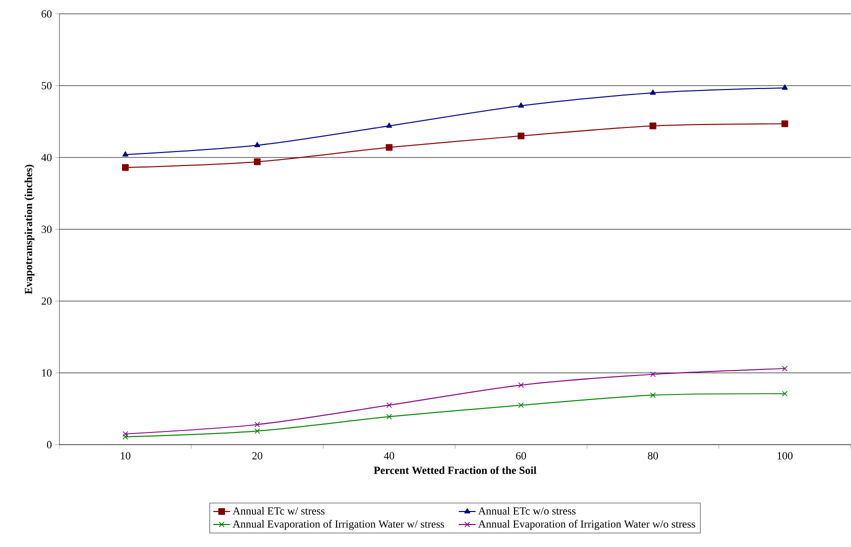 The image size is (851, 547). I want to click on x-tick-label: 40, so click(389, 456).